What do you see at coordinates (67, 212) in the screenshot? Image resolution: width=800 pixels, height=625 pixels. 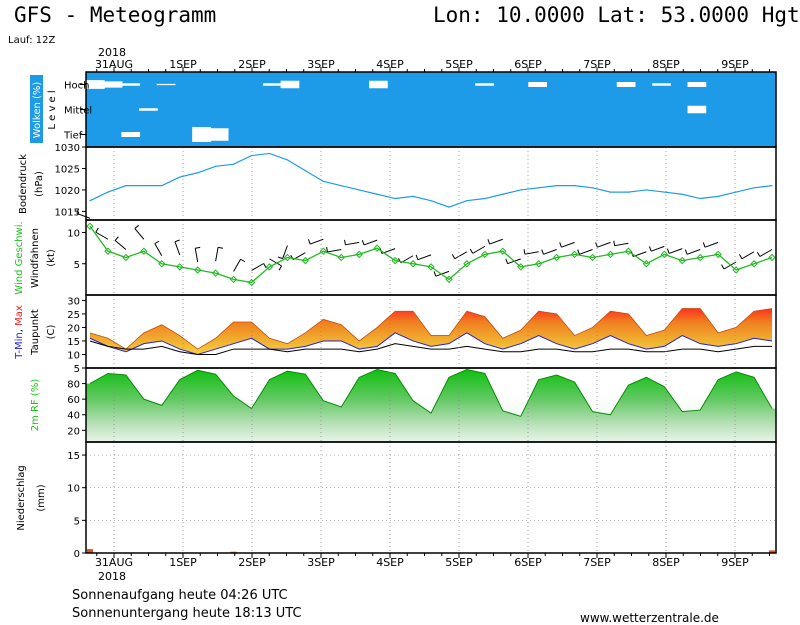 I see `pressure-tick-label: 1015` at bounding box center [67, 212].